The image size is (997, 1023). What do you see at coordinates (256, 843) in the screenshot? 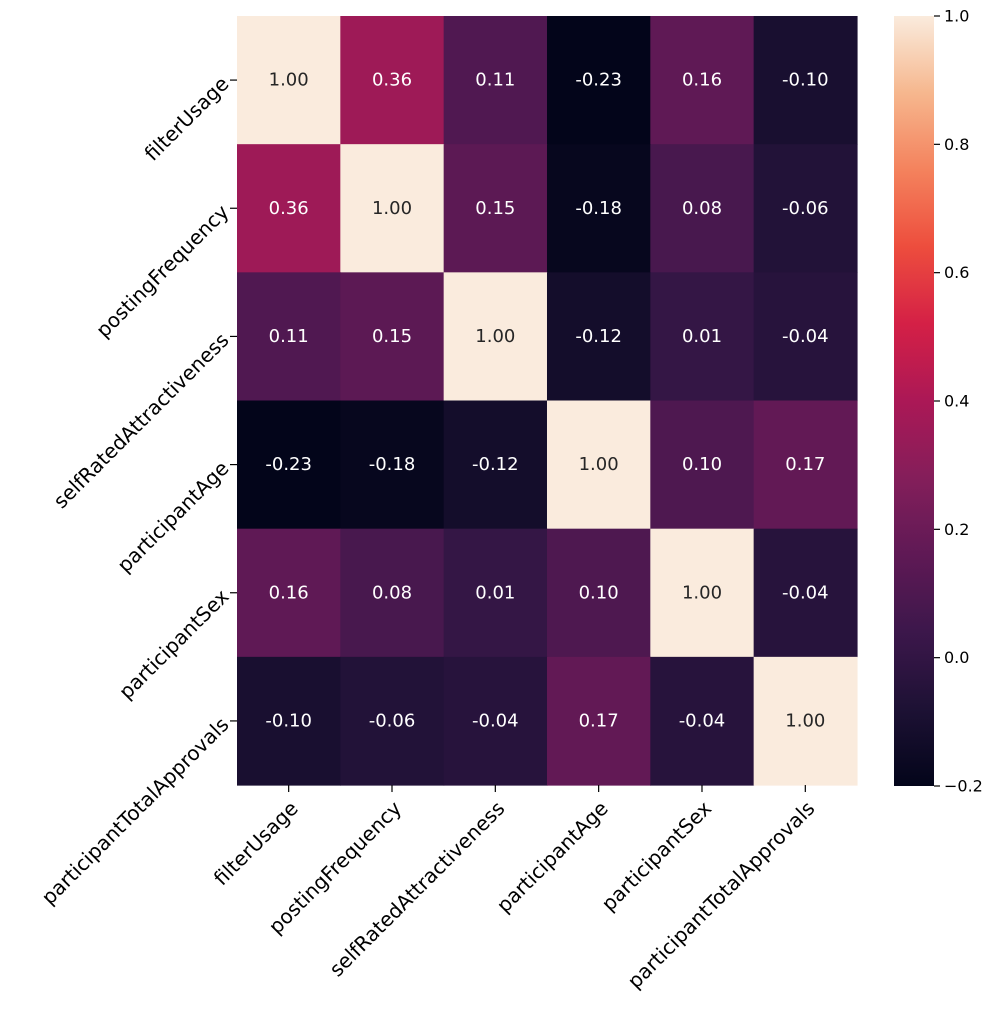
I see `x-tick-label: filterUsage` at bounding box center [256, 843].